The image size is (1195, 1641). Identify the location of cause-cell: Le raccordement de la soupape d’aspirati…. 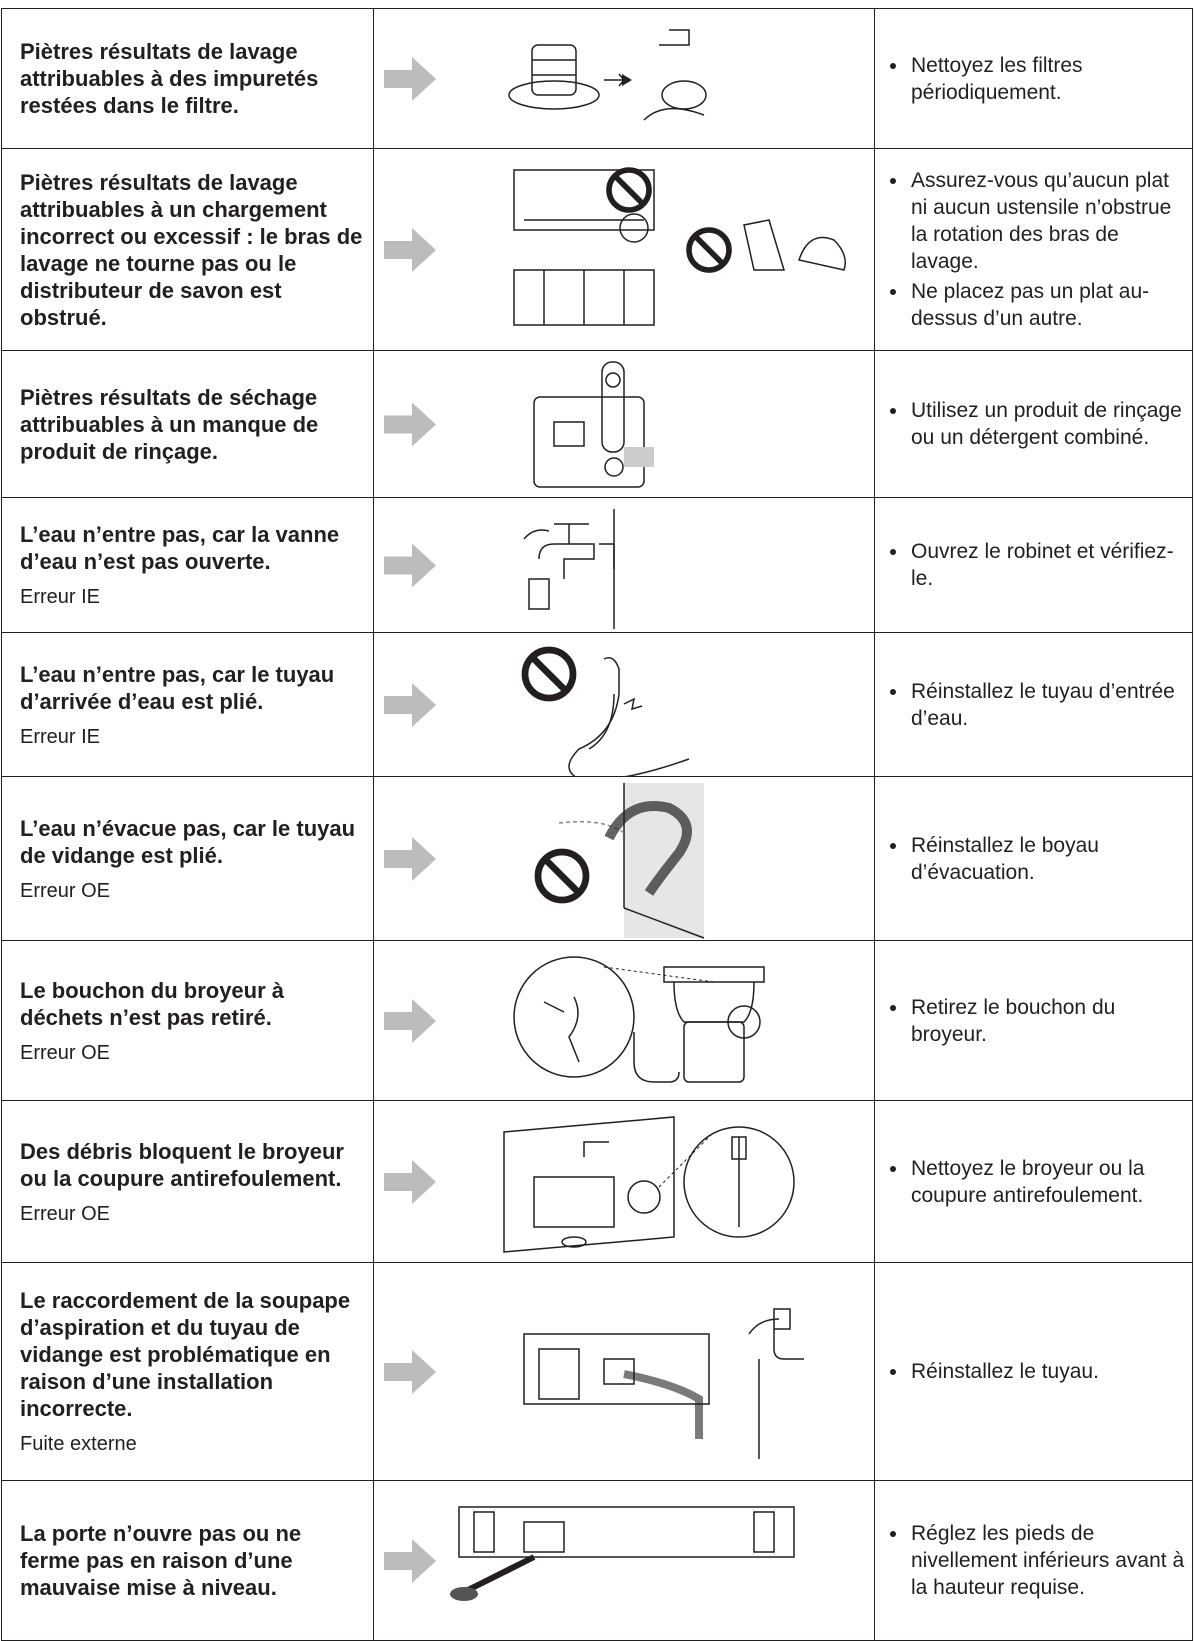
(187, 1371).